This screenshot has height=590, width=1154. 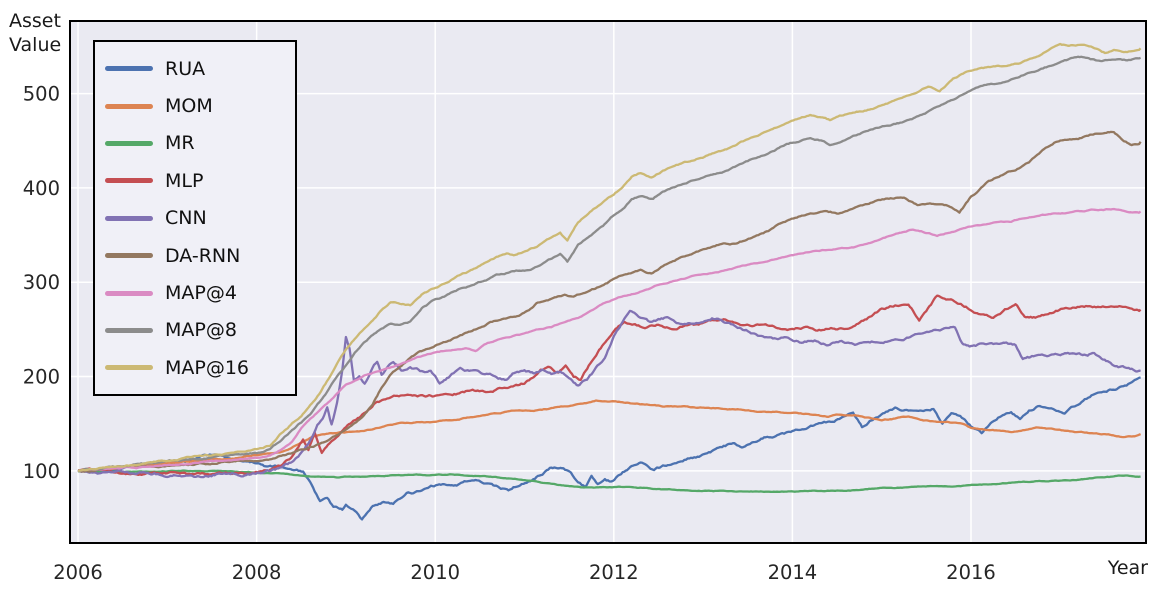 I want to click on legend-label-MAP@16: MAP@16, so click(x=207, y=367).